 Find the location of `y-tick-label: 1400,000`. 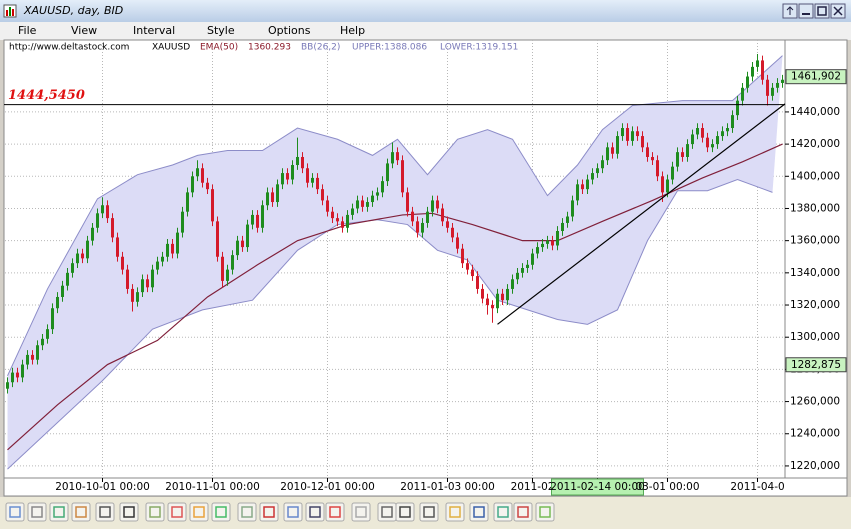

y-tick-label: 1400,000 is located at coordinates (815, 176).